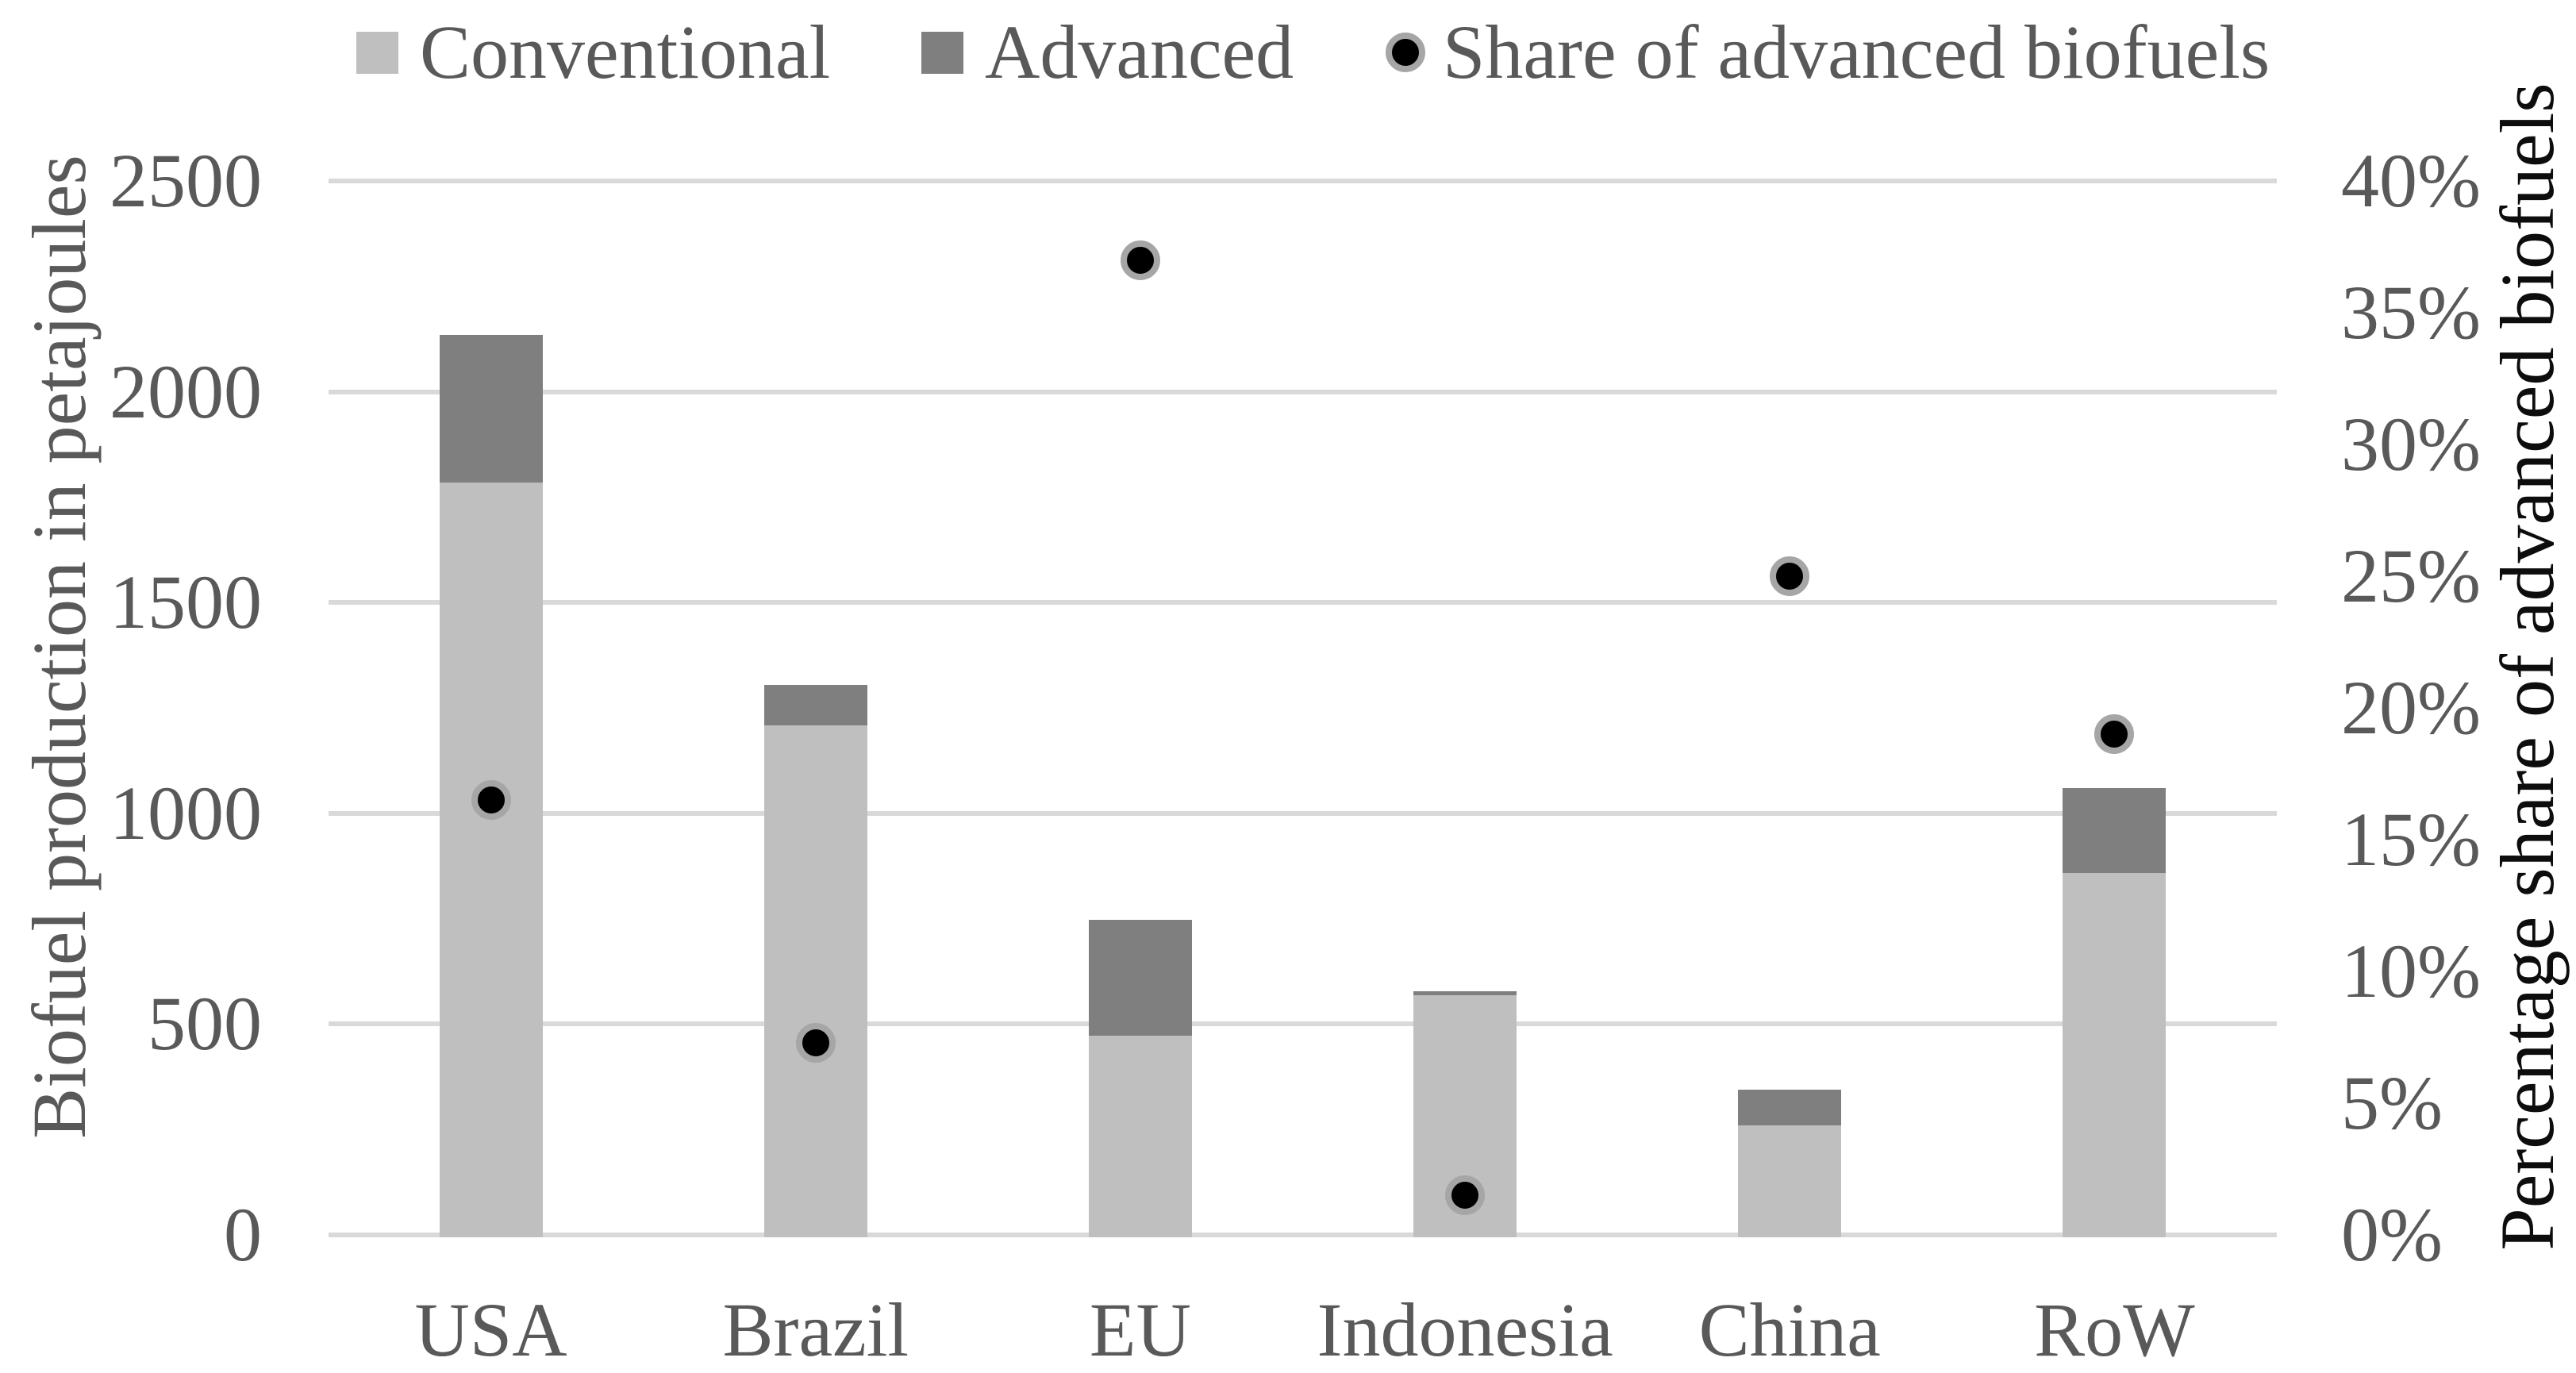 This screenshot has width=2576, height=1373. Describe the element at coordinates (1790, 1108) in the screenshot. I see `bar-advanced-China` at that location.